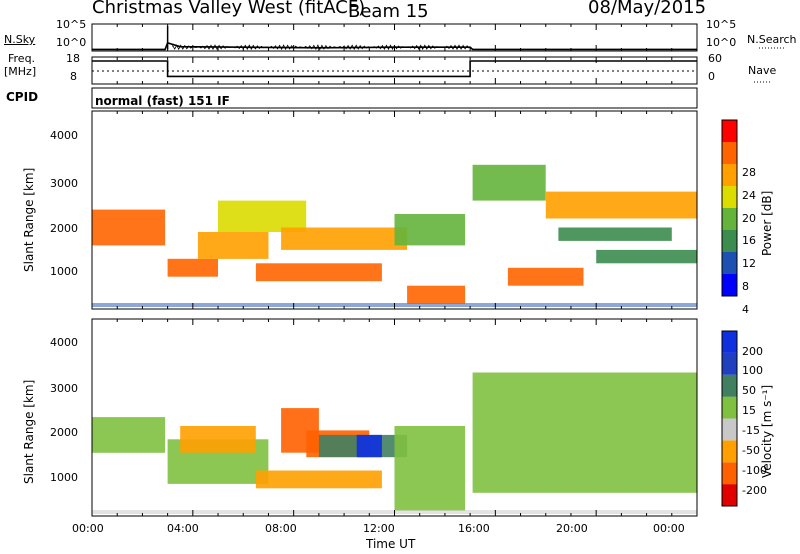 The width and height of the screenshot is (800, 554). What do you see at coordinates (64, 388) in the screenshot?
I see `velocity-ytick-3000: 3000` at bounding box center [64, 388].